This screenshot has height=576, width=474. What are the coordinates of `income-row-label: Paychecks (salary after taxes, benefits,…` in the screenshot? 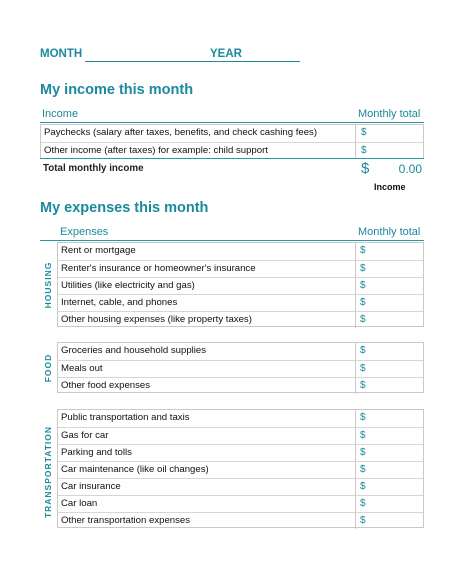 It's located at (181, 132).